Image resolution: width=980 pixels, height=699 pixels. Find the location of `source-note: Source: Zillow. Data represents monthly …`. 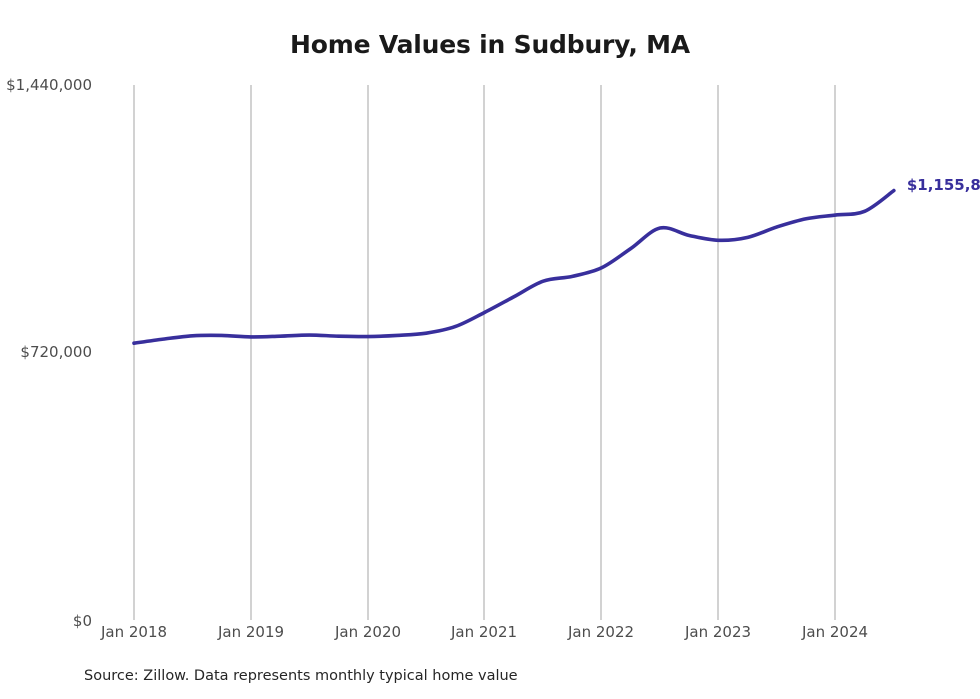

source-note: Source: Zillow. Data represents monthly … is located at coordinates (301, 676).